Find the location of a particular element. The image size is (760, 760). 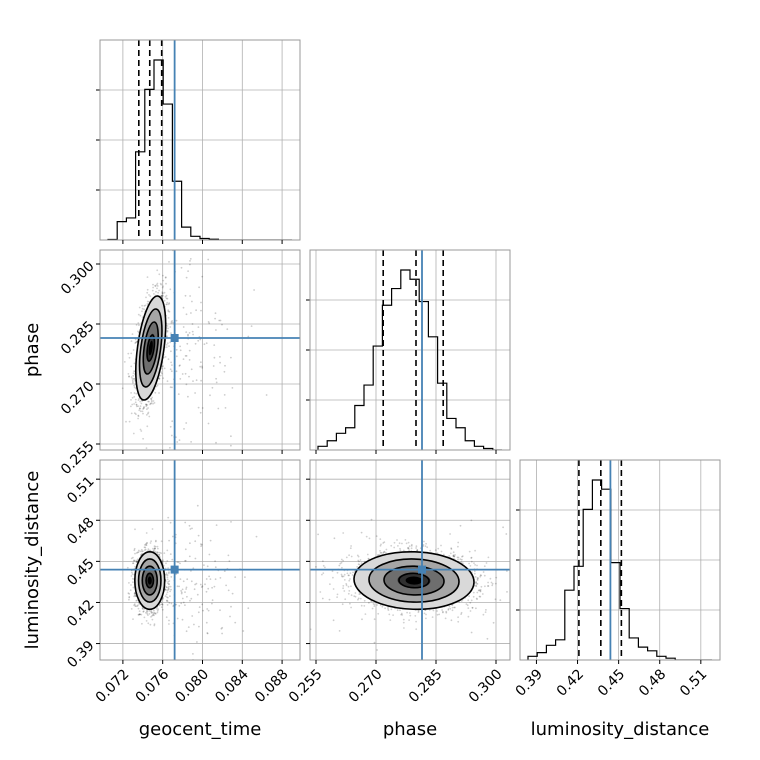

joint-plot-area is located at coordinates (200, 560).